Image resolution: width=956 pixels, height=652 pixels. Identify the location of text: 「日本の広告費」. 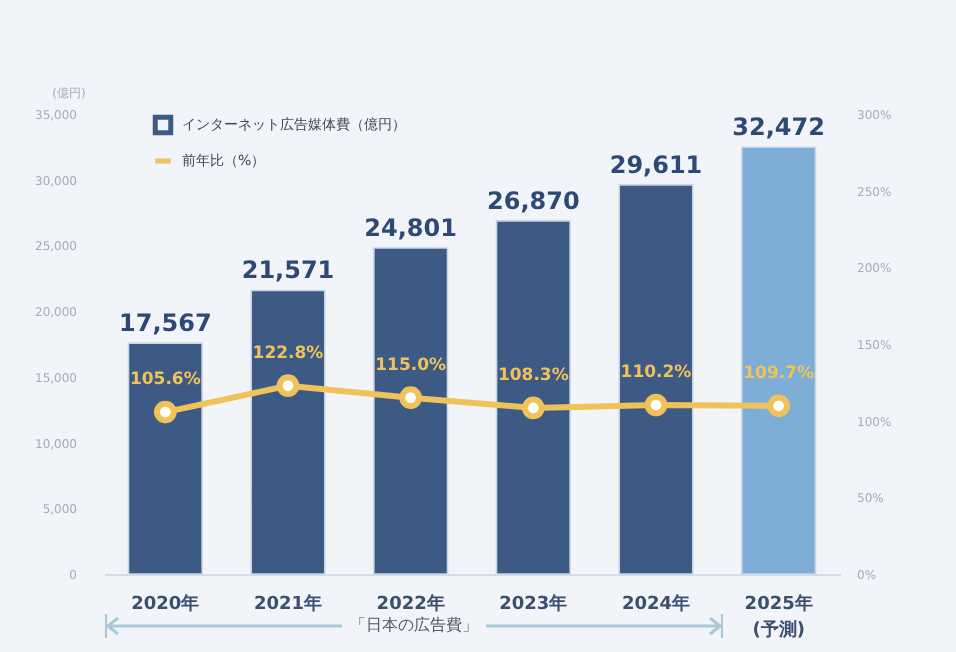
(414, 625).